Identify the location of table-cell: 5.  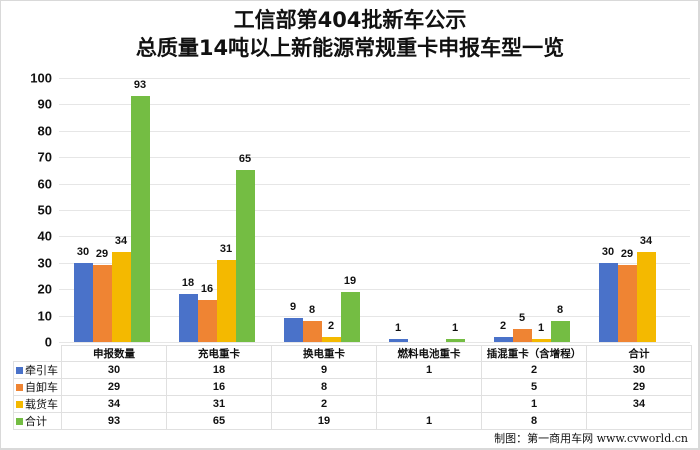
(534, 387).